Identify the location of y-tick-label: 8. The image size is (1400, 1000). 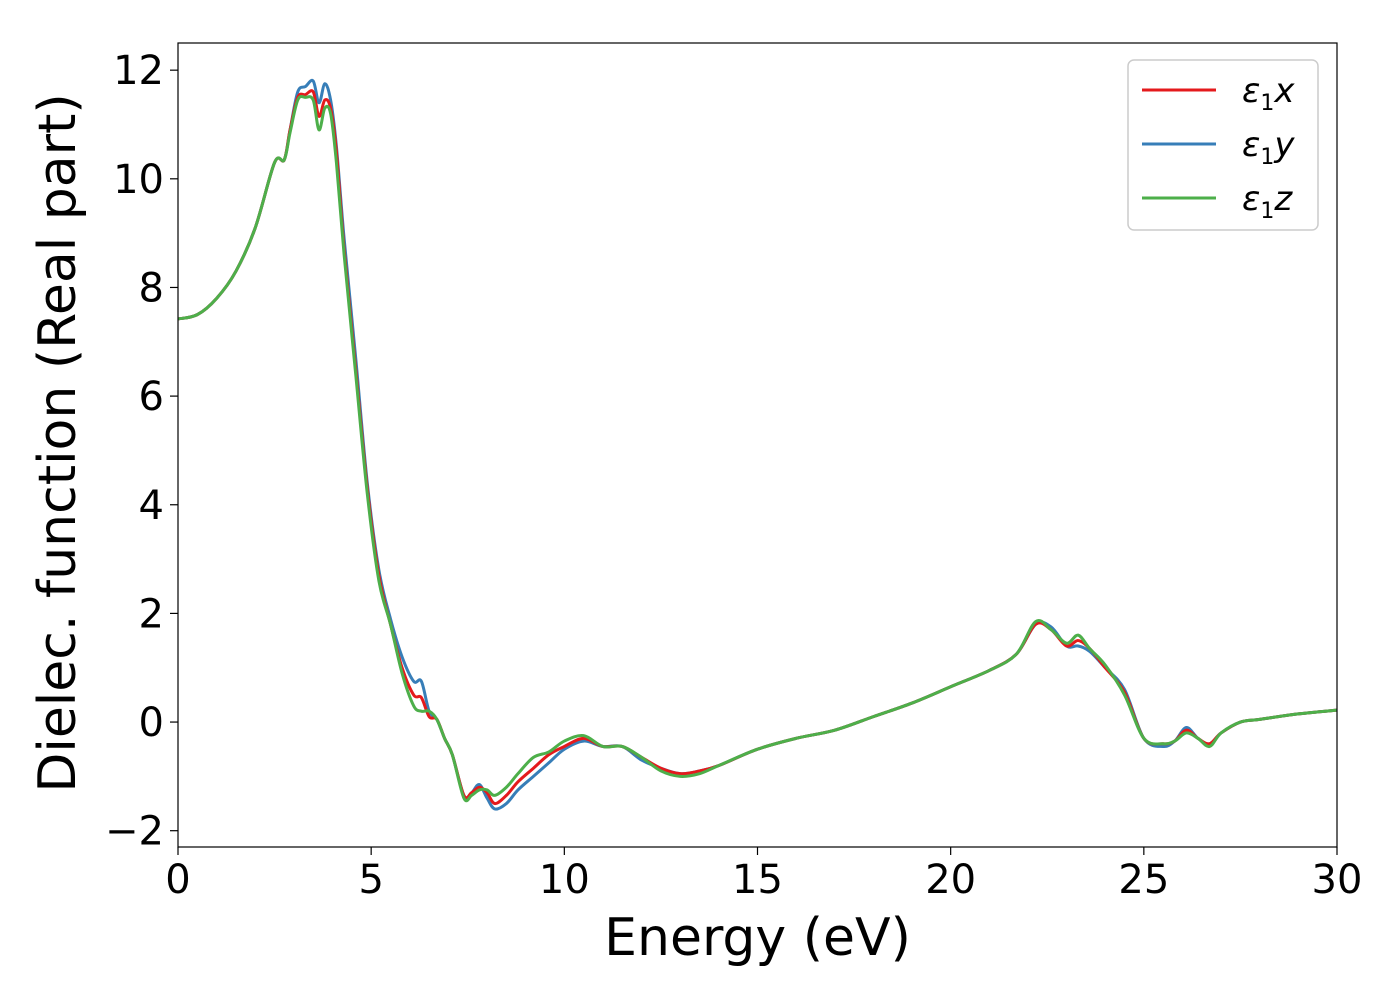
(151, 288).